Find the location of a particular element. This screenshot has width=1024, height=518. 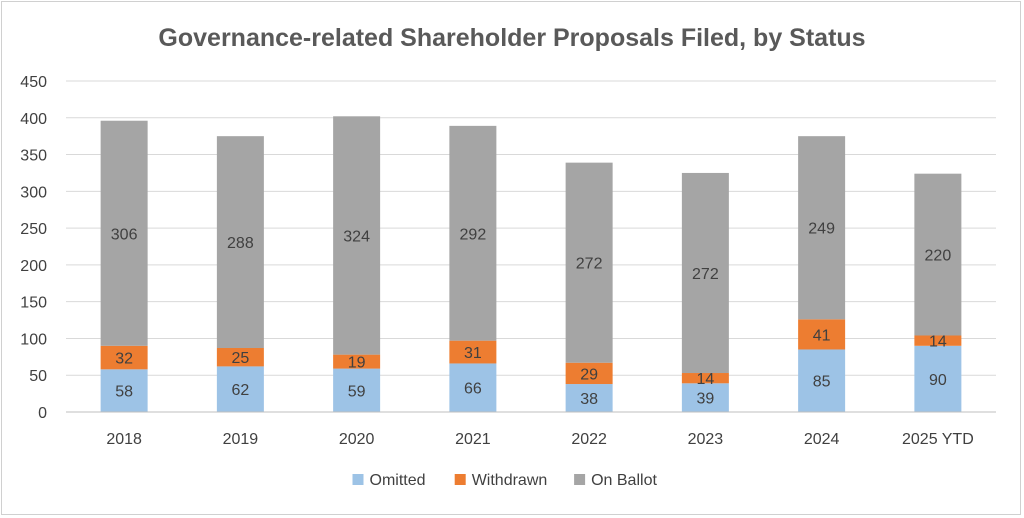

data-label: 66 is located at coordinates (473, 389).